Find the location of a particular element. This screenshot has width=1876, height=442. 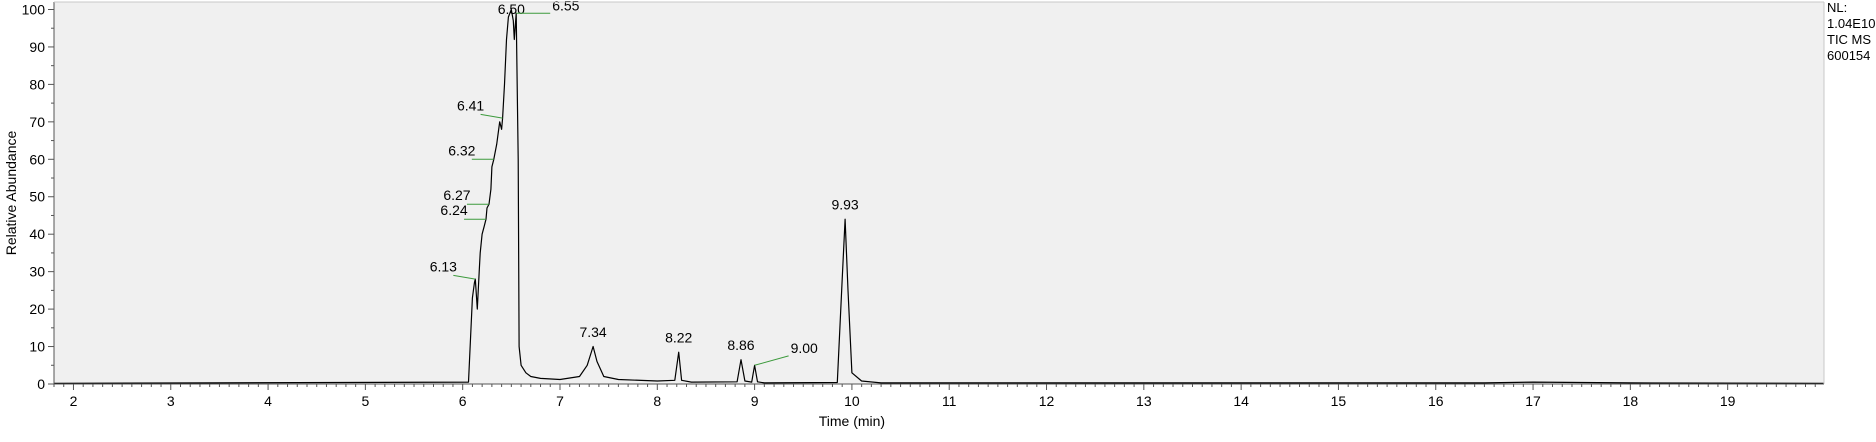

x-tick-label: 9 is located at coordinates (755, 401).